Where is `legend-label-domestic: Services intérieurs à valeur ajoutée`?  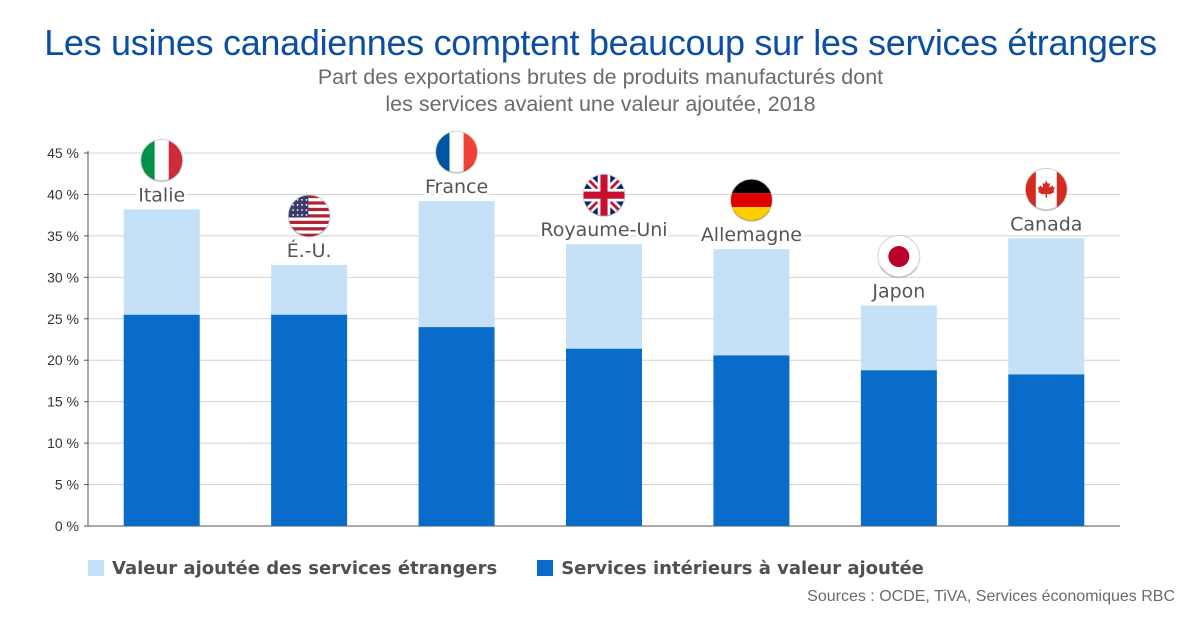 legend-label-domestic: Services intérieurs à valeur ajoutée is located at coordinates (742, 568).